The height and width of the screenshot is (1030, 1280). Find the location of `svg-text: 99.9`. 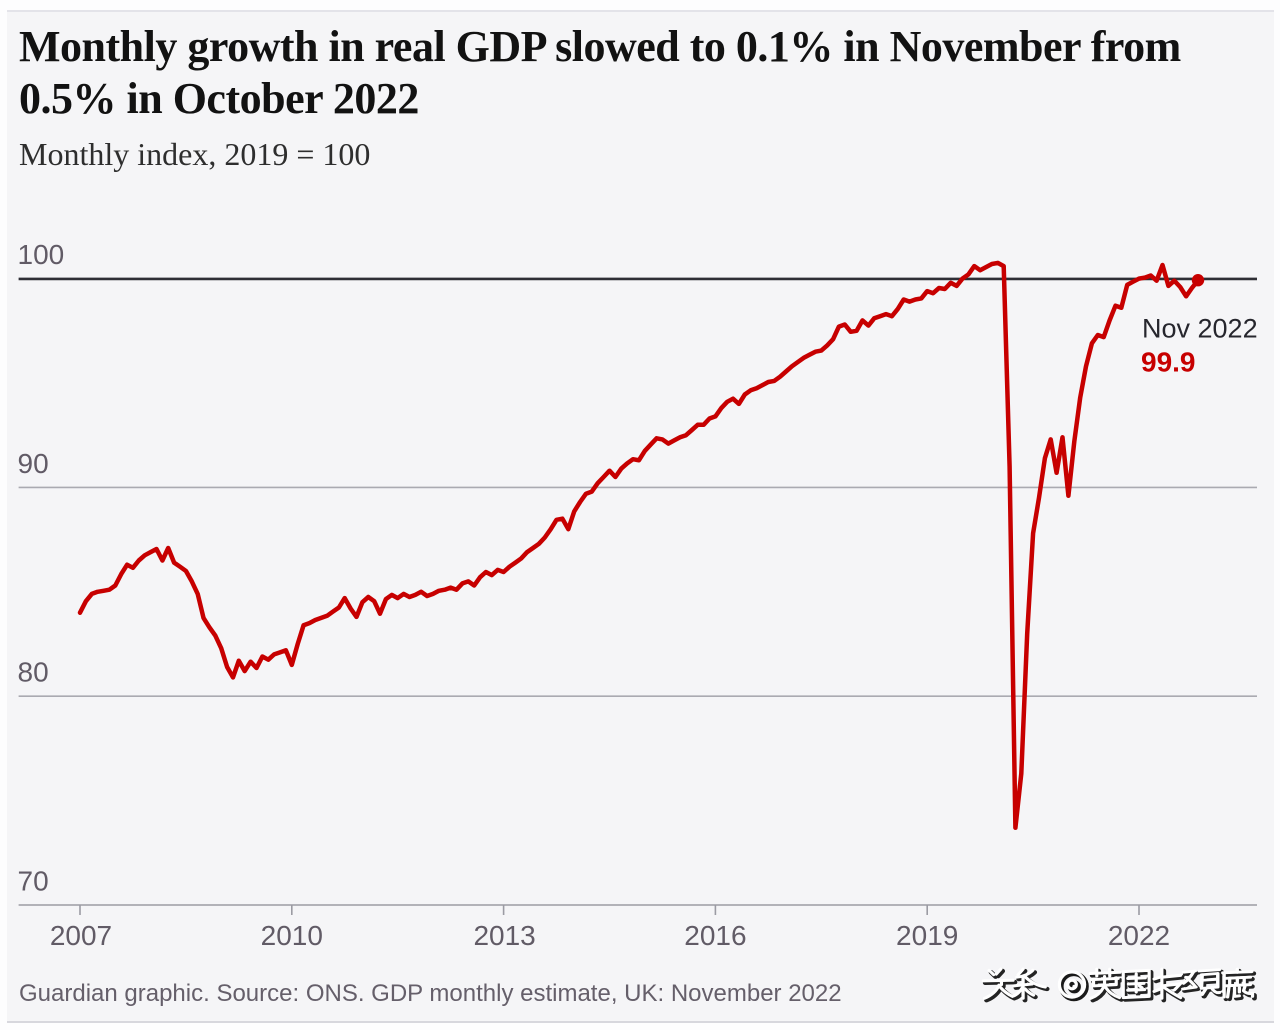

svg-text: 99.9 is located at coordinates (1168, 362).